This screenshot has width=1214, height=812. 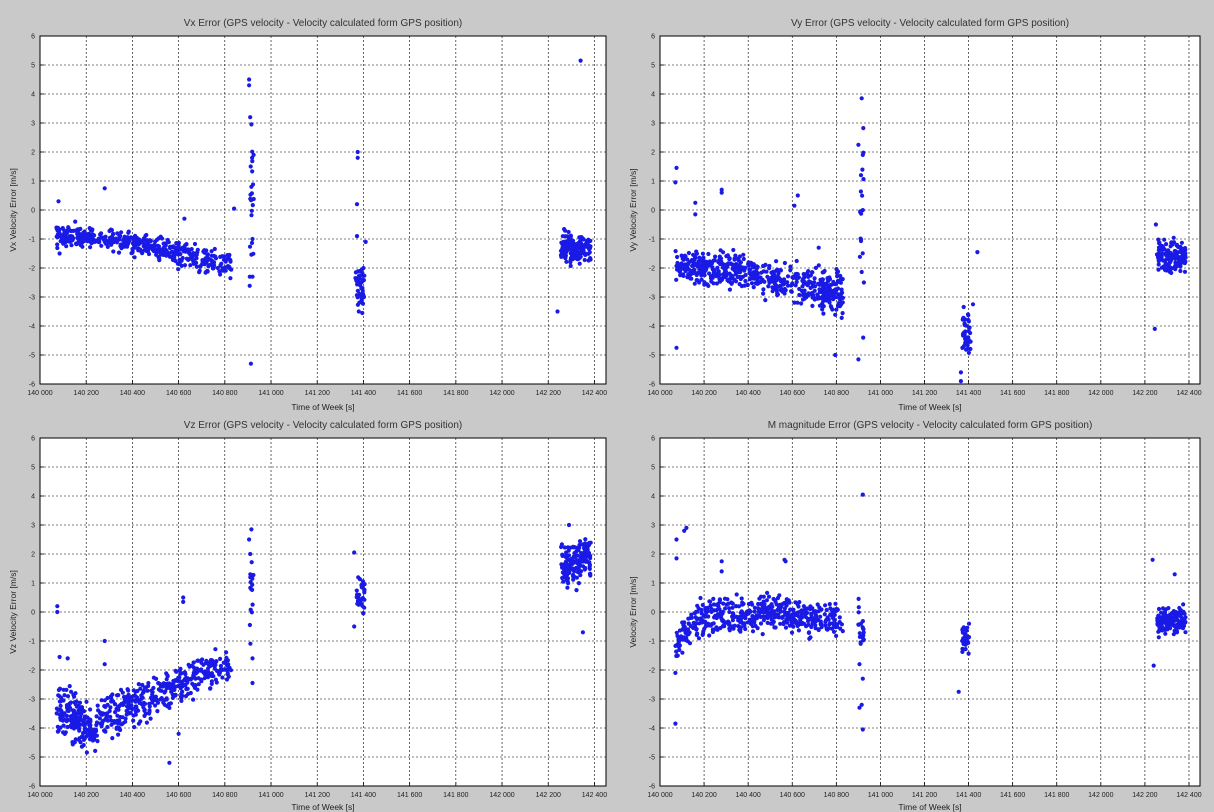 I want to click on y-axis-label: Velocity Error [m/s], so click(x=633, y=611).